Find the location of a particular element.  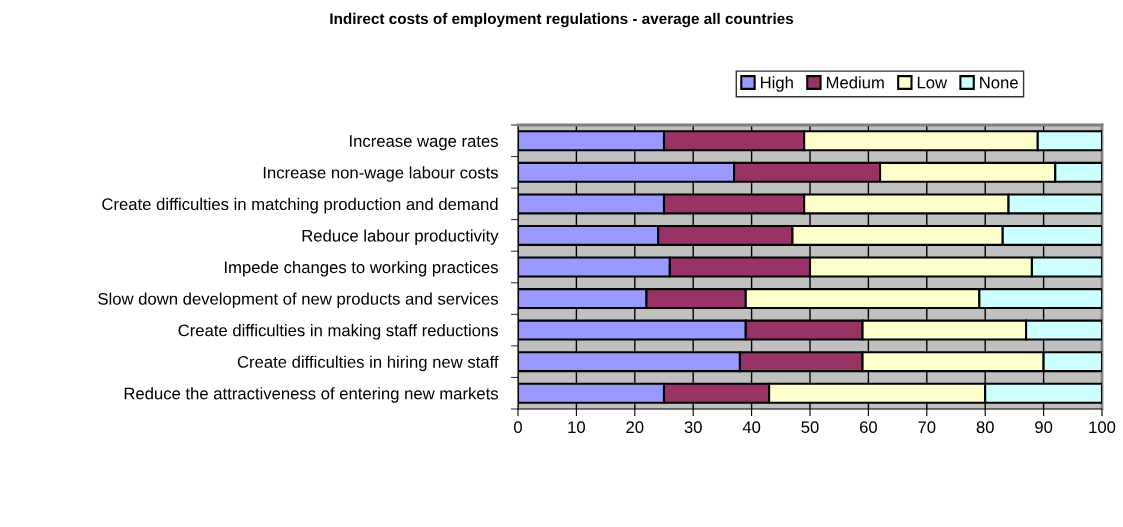

x-tick-label: 40 is located at coordinates (751, 427).